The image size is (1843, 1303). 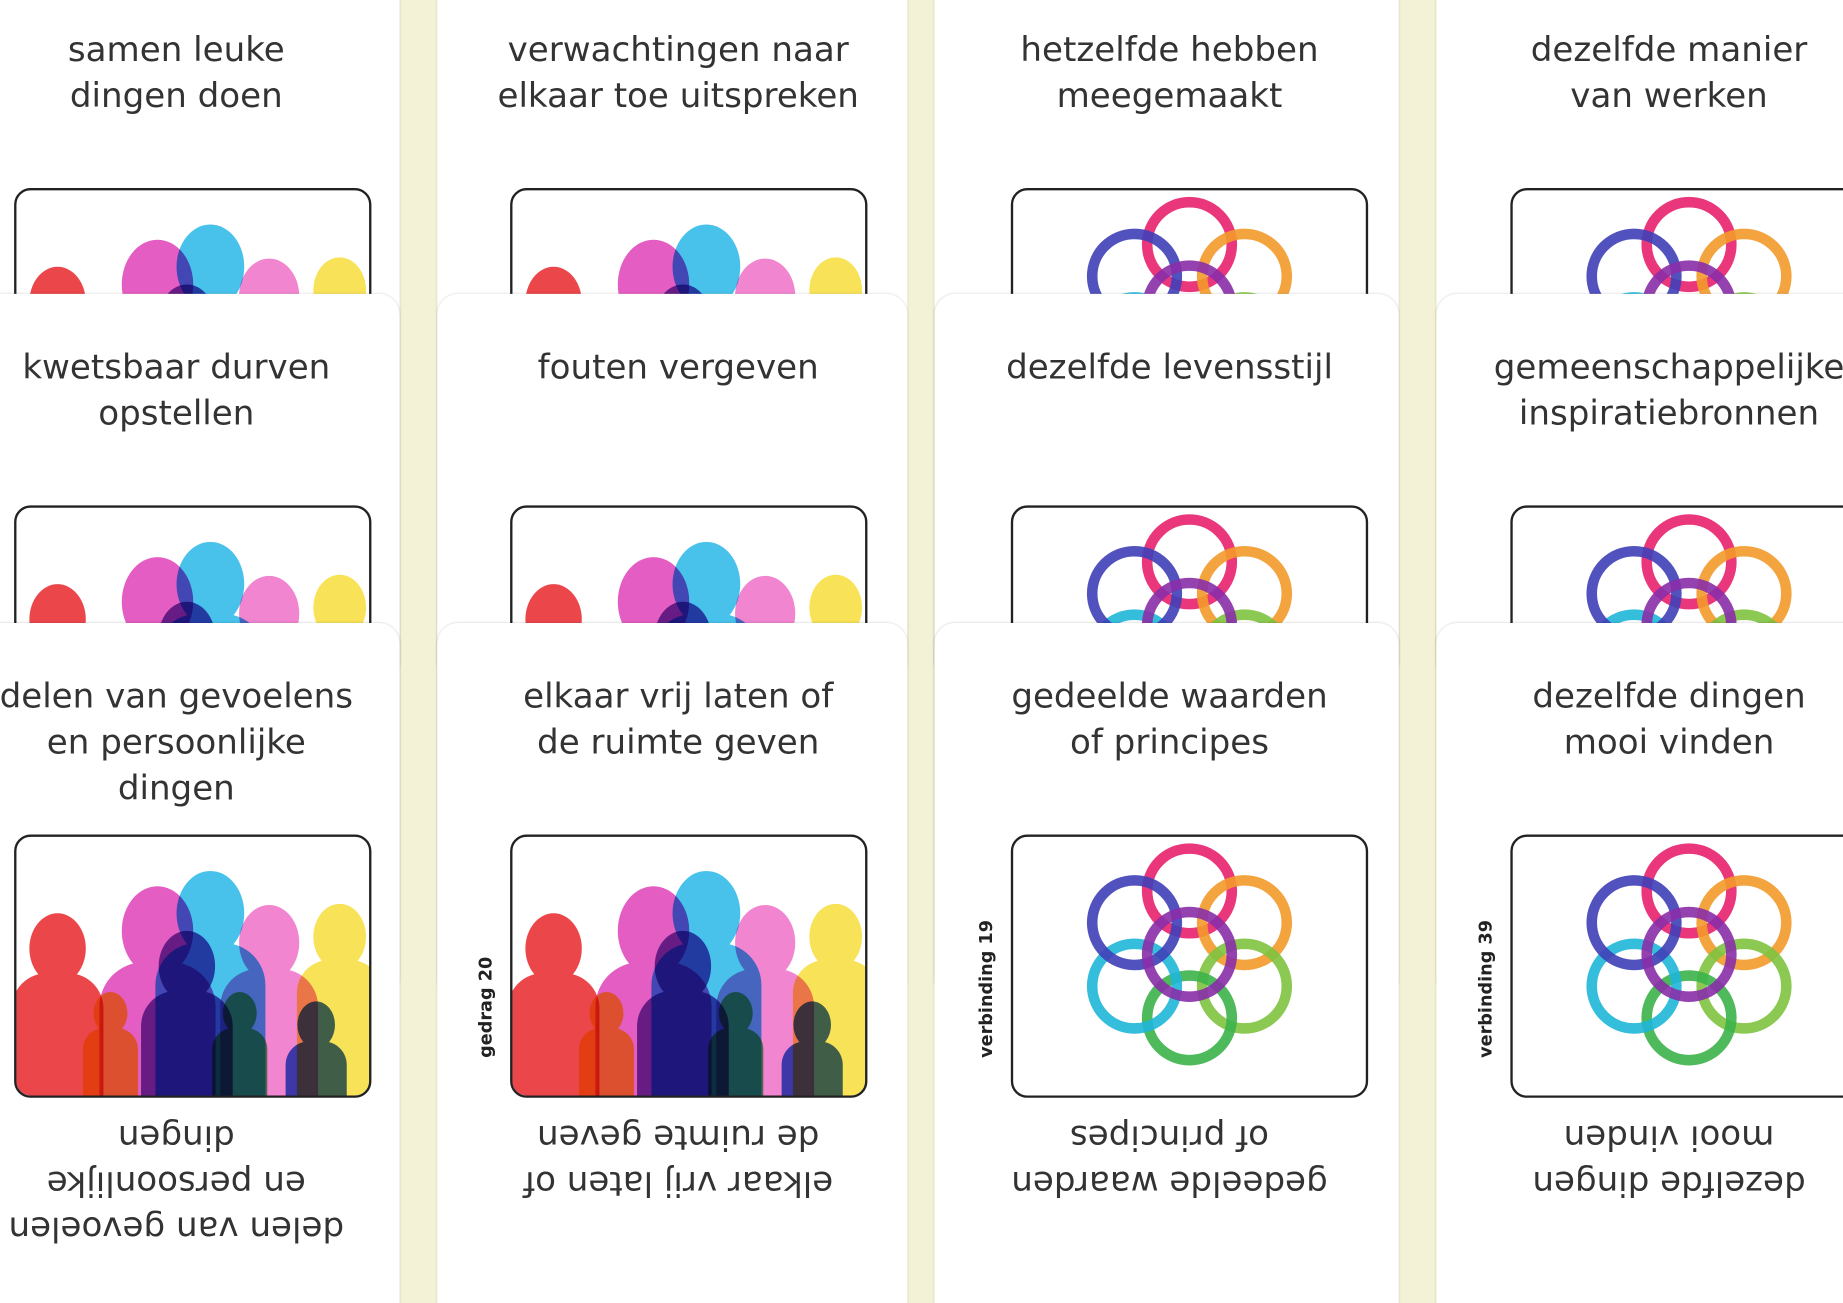 I want to click on title-line: elkaar toe uitspreken, so click(x=678, y=95).